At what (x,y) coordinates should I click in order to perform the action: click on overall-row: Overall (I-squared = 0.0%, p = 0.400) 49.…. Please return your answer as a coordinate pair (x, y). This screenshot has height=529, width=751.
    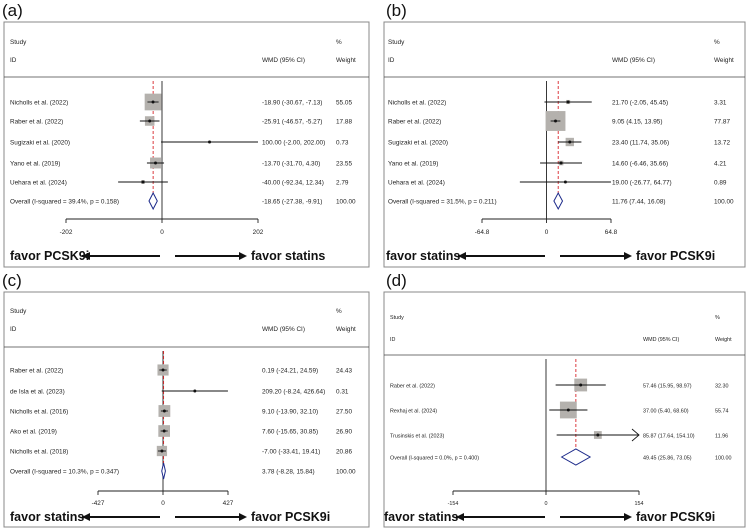
    Looking at the image, I should click on (561, 457).